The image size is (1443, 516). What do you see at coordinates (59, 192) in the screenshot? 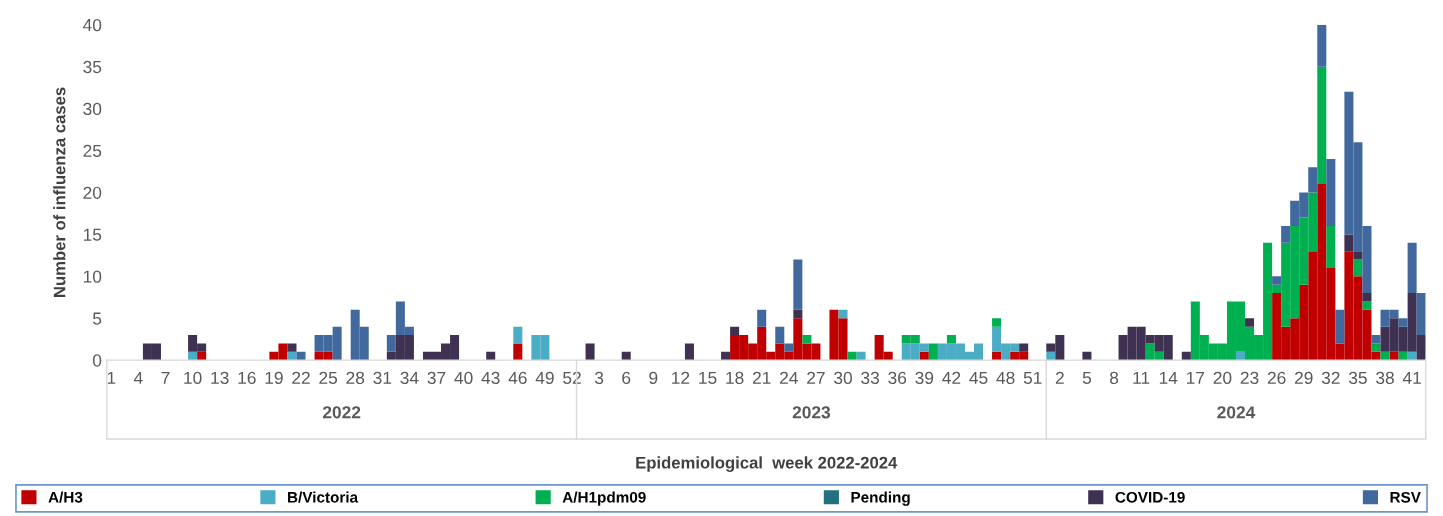
I see `y-axis-title: Number of influenza cases` at bounding box center [59, 192].